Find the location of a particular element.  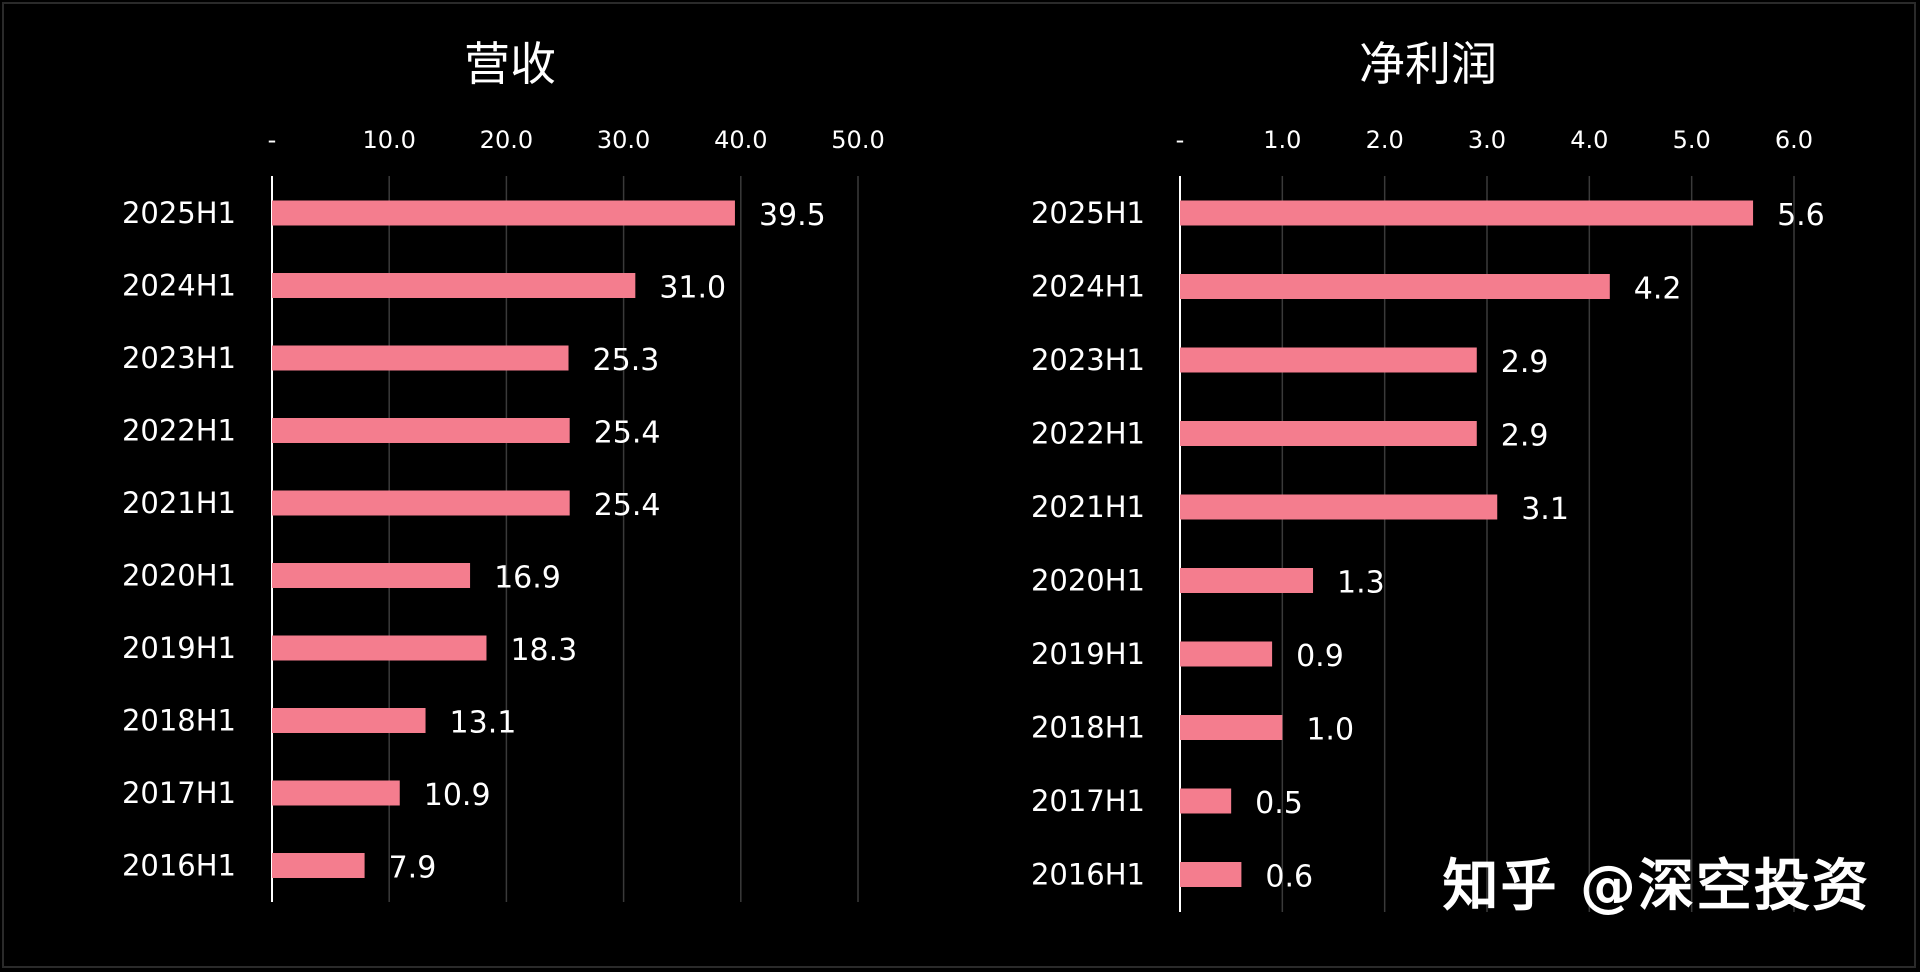

chart1-data-label: 18.3 is located at coordinates (543, 650).